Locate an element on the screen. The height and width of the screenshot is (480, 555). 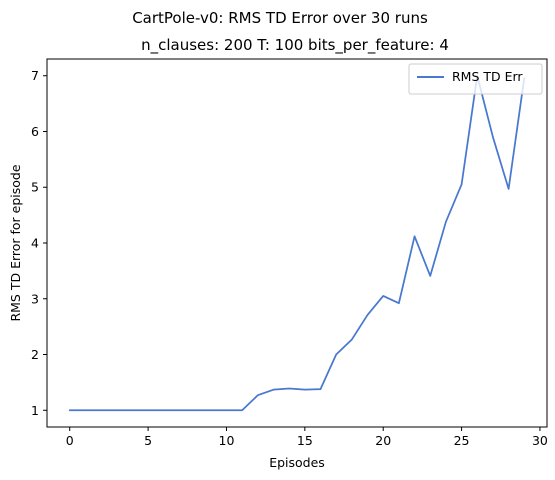
y-tick-label: 2 is located at coordinates (35, 354).